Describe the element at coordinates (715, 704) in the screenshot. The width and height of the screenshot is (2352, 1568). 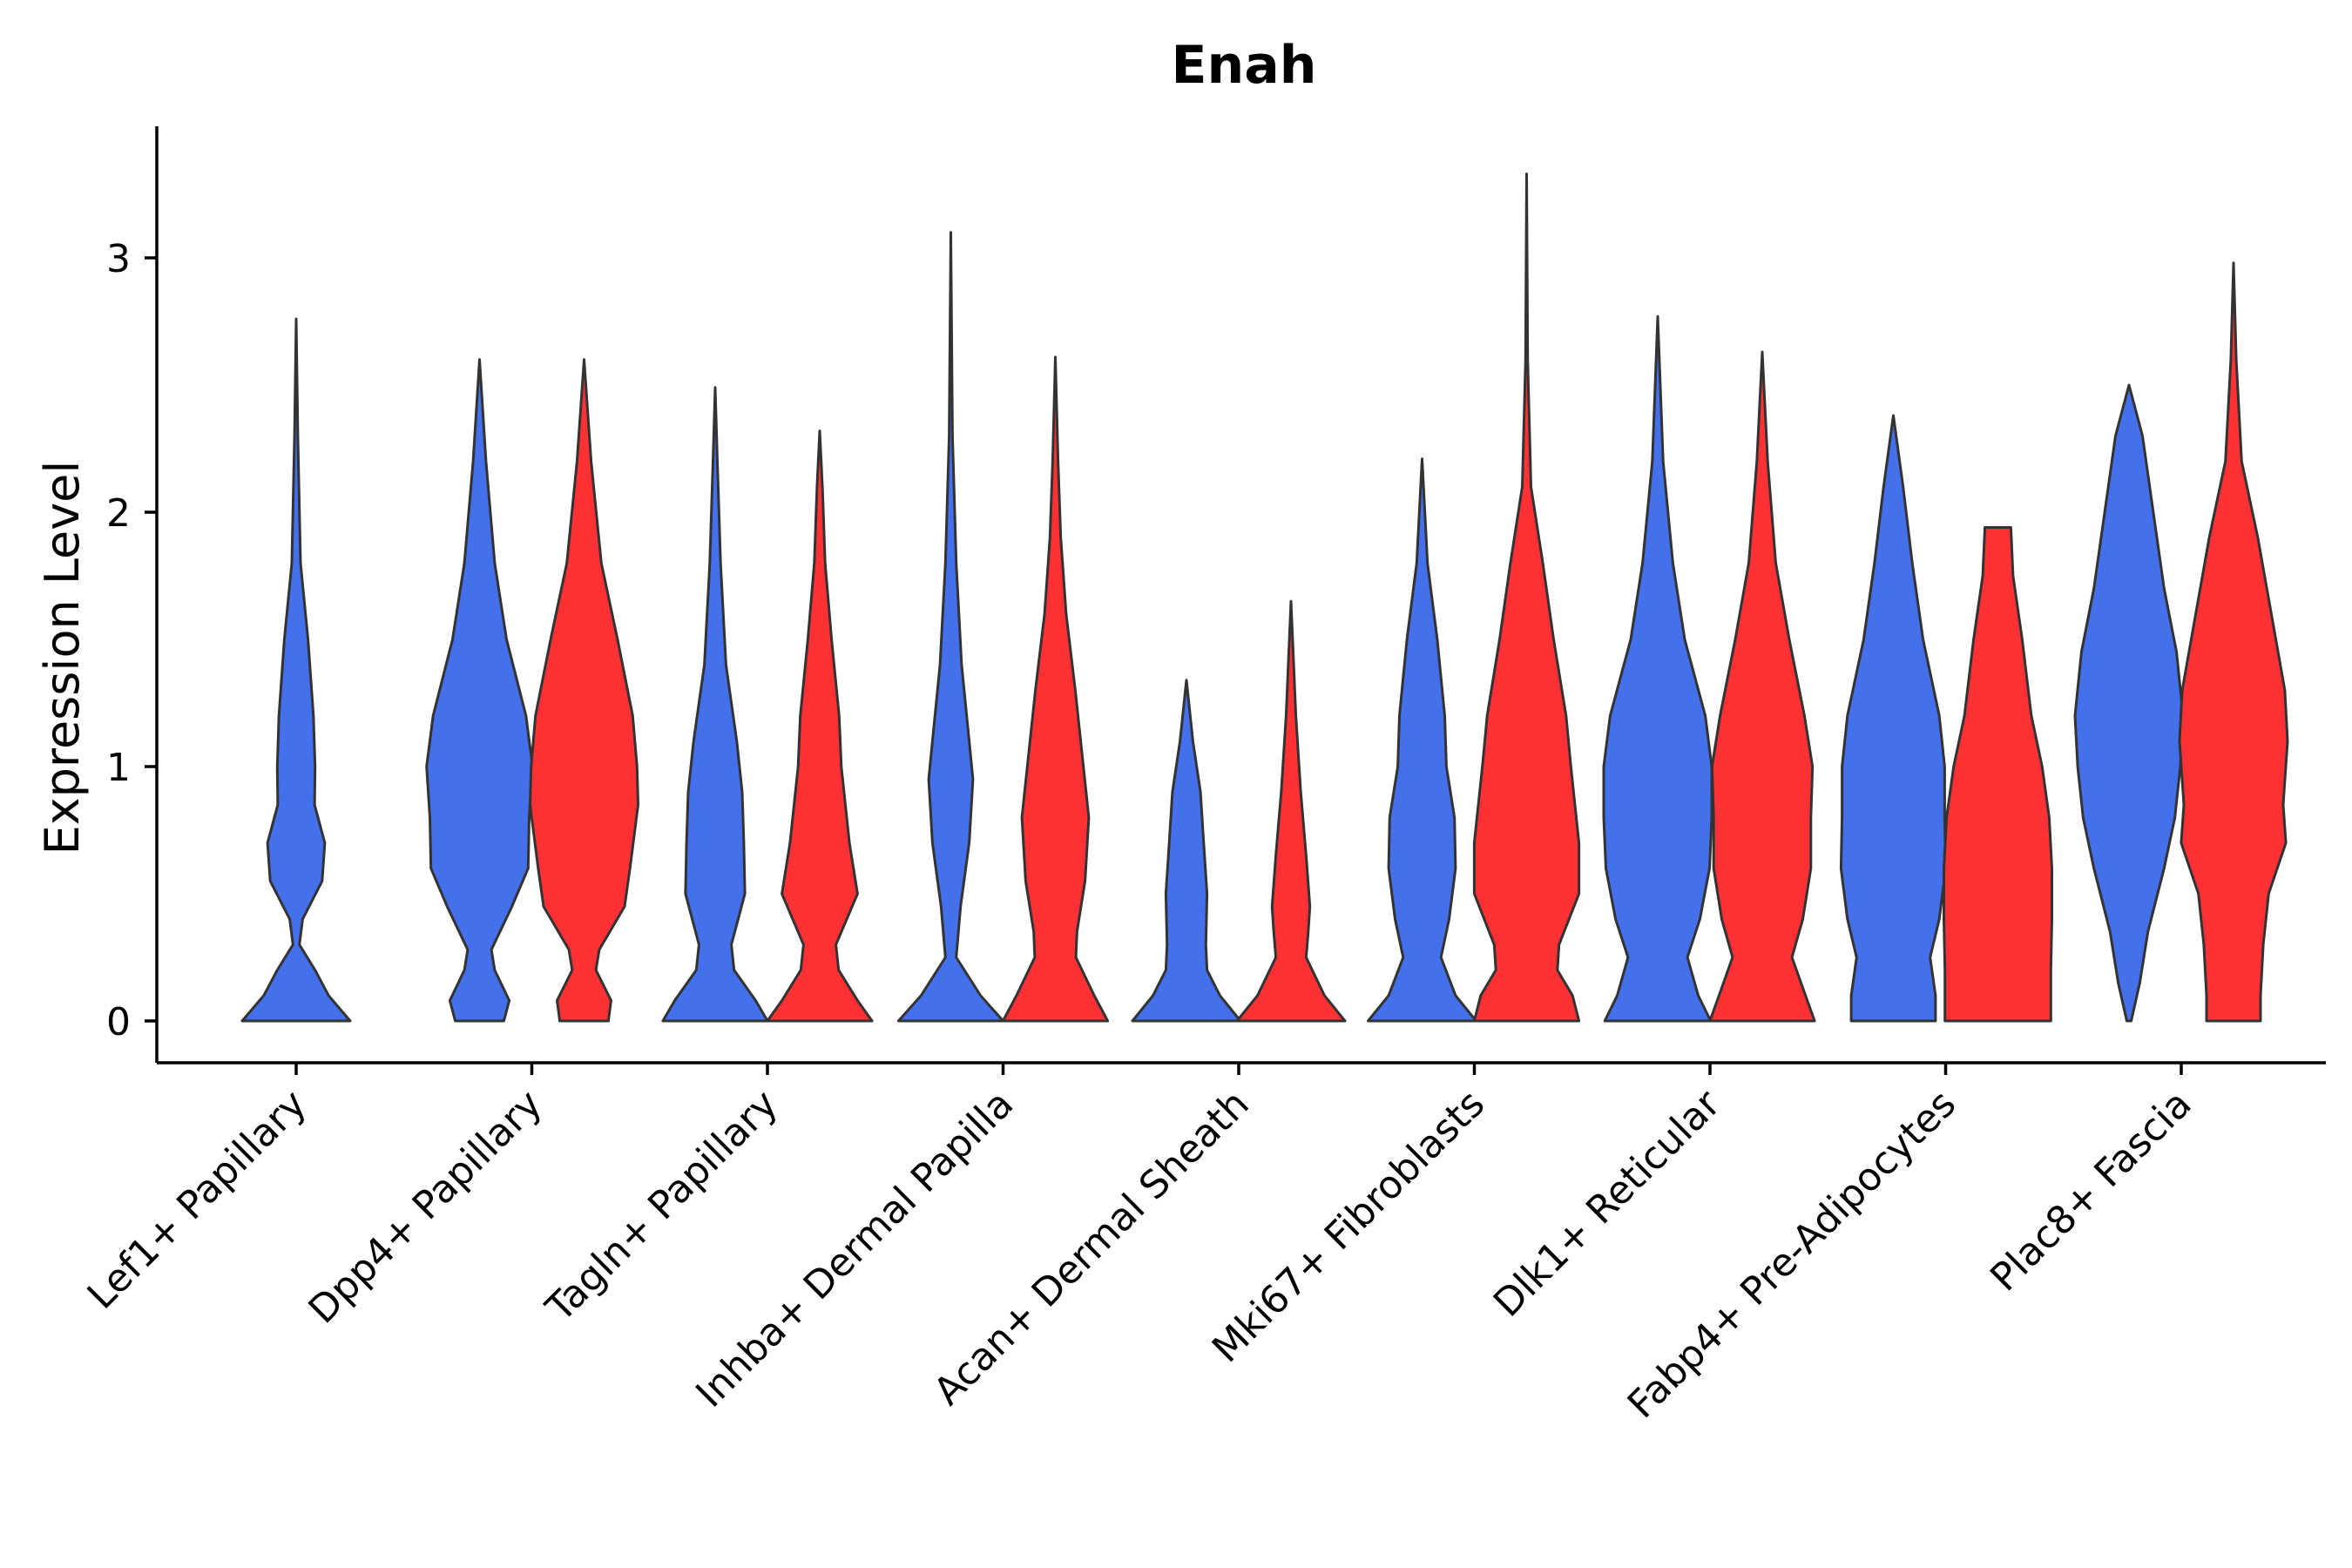
I see `violin-tagln-papillary-group1` at that location.